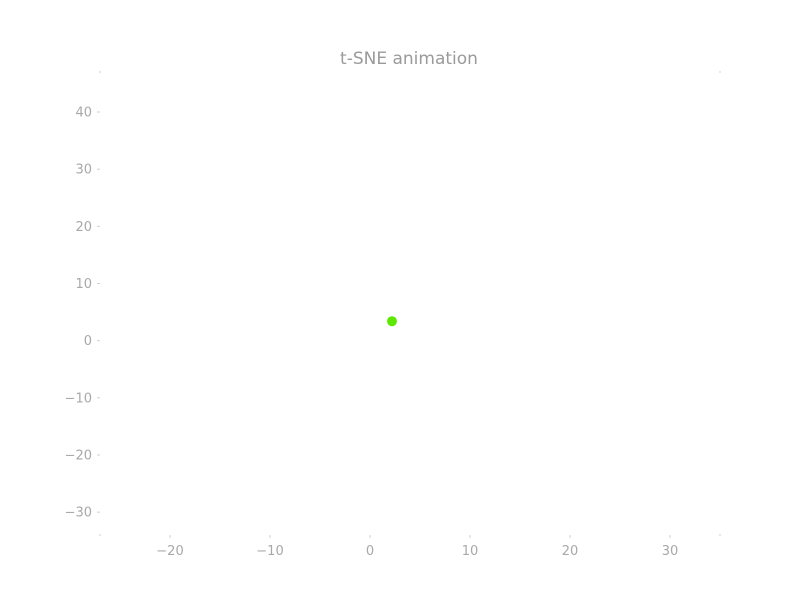 The width and height of the screenshot is (800, 600). Describe the element at coordinates (78, 455) in the screenshot. I see `y-tick-label: −20` at that location.